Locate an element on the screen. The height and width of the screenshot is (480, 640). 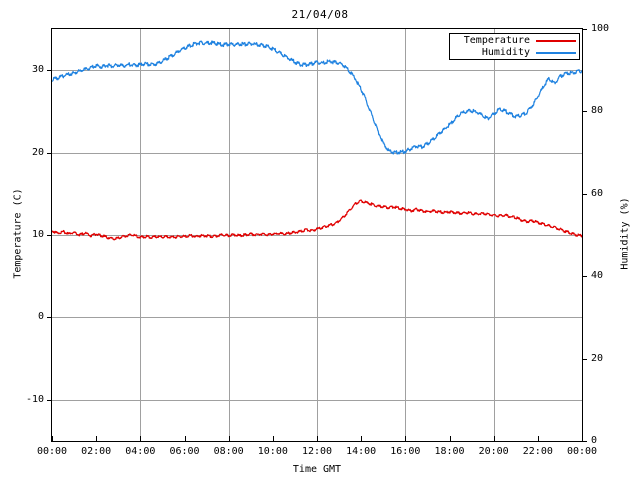
x-axis-title: Time GMT is located at coordinates (317, 469).